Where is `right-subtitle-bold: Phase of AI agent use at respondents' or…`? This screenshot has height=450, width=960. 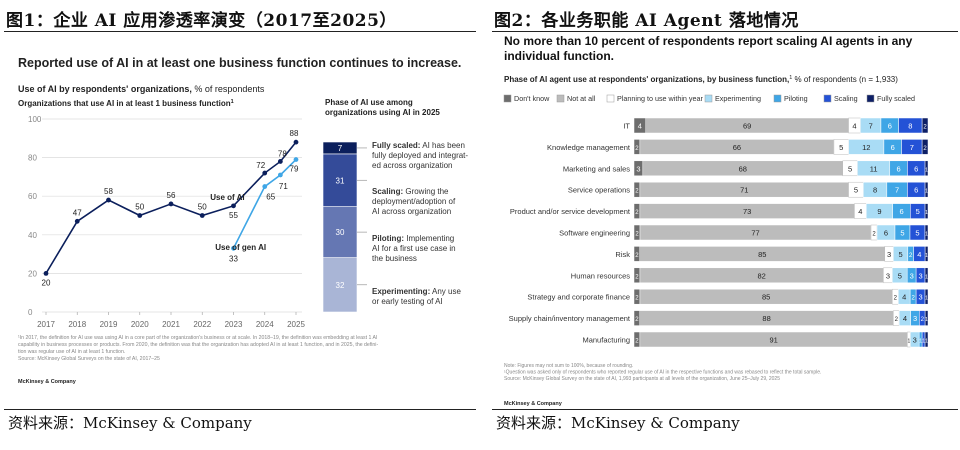 right-subtitle-bold: Phase of AI agent use at respondents' or… is located at coordinates (646, 79).